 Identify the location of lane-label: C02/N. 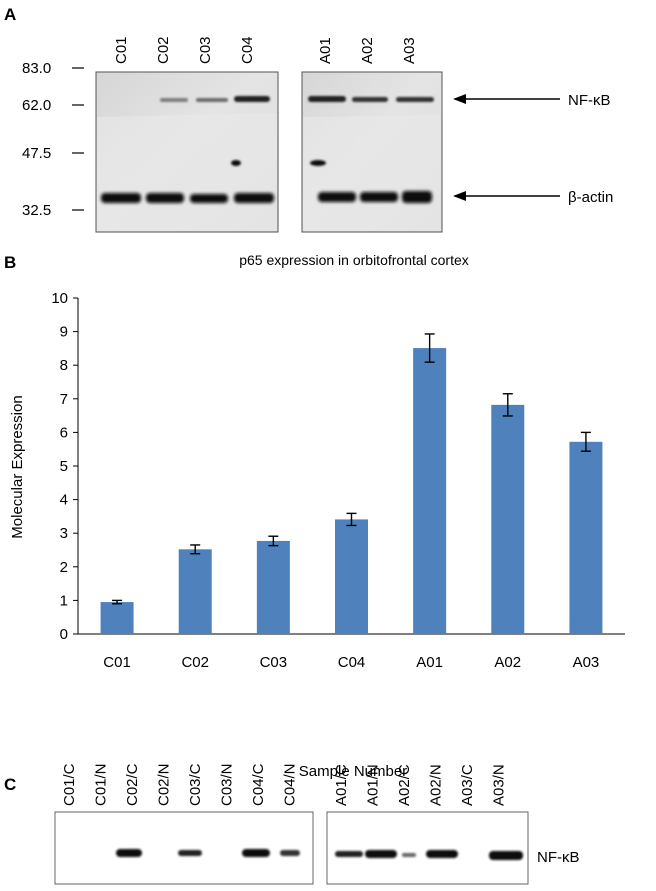
(164, 784).